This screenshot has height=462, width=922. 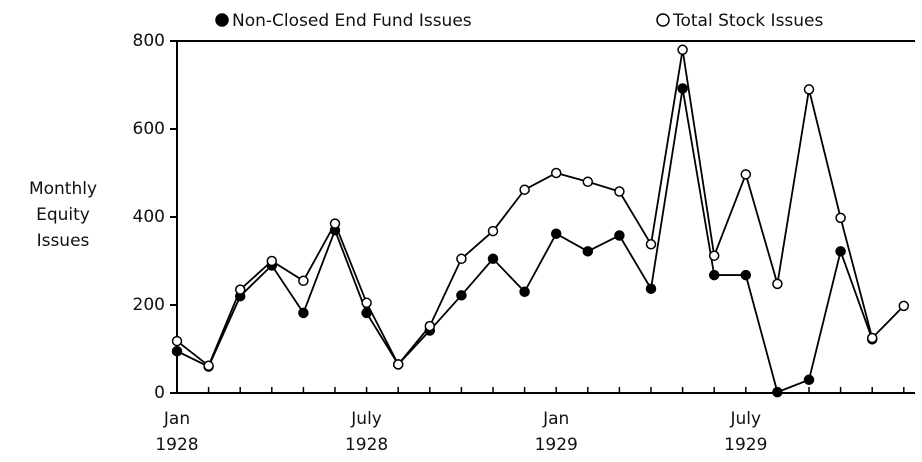 What do you see at coordinates (159, 393) in the screenshot?
I see `y-tick-label: 0` at bounding box center [159, 393].